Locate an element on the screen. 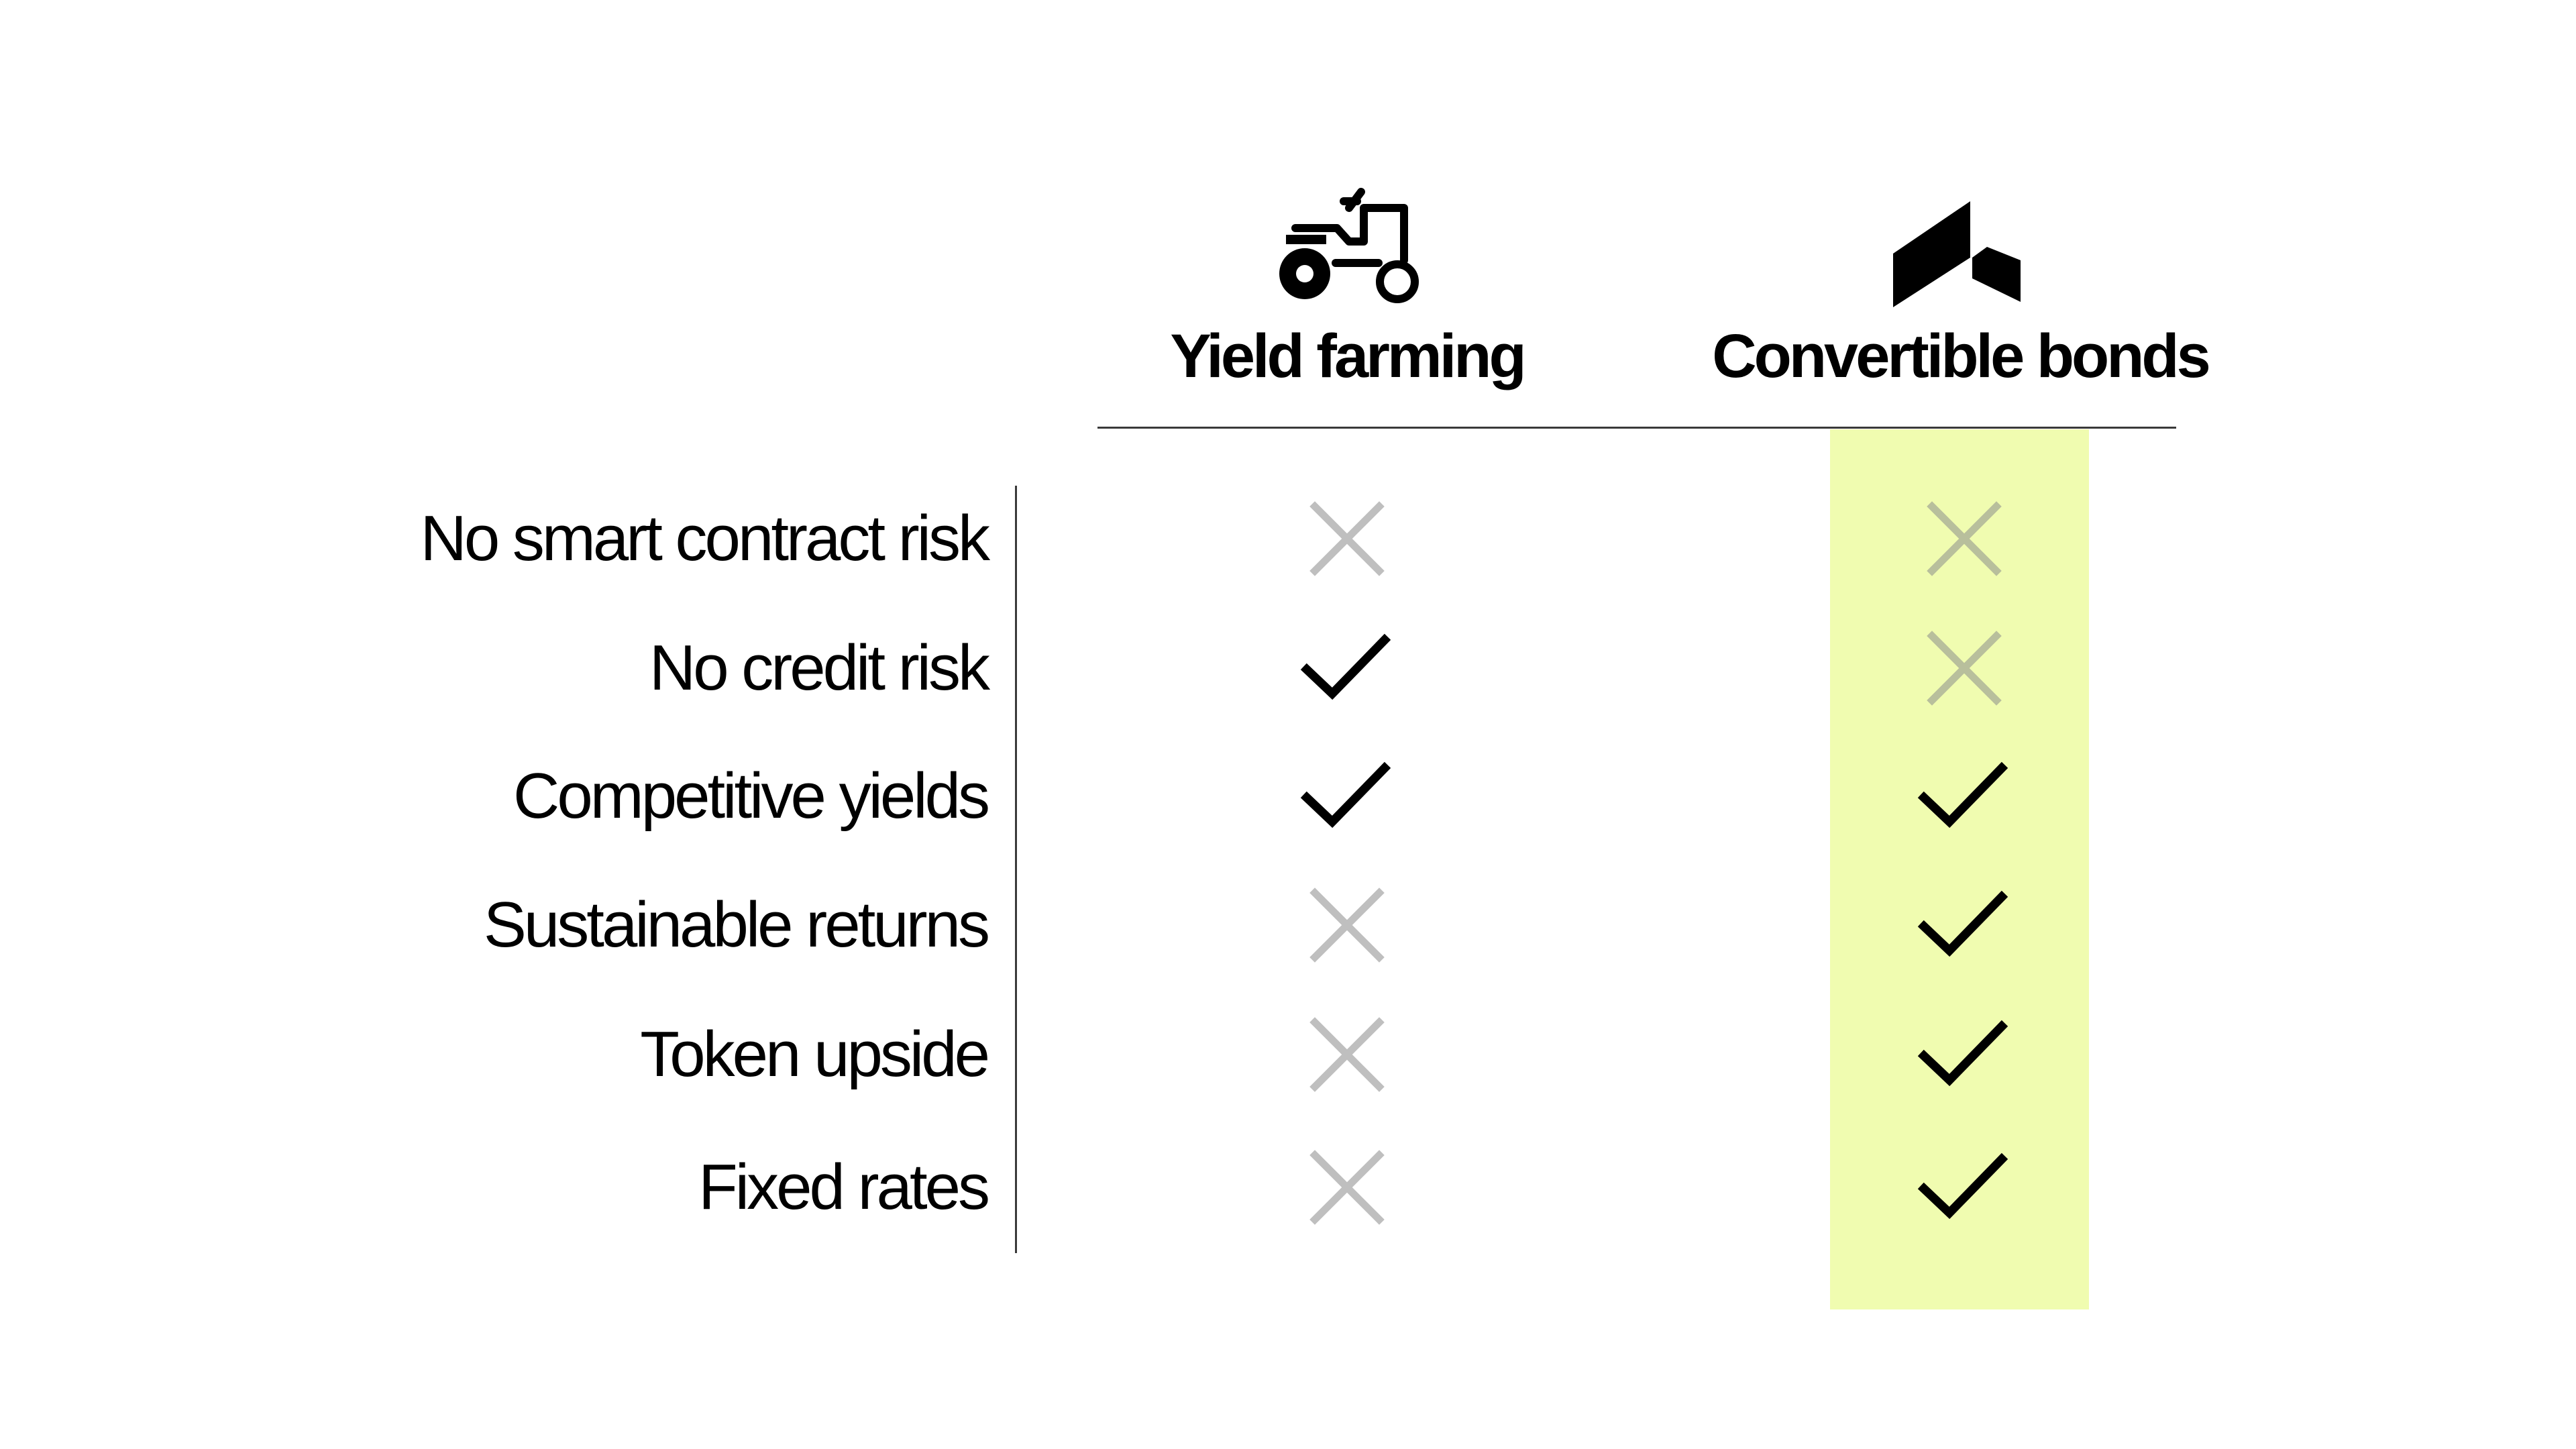  highlighted-column-background is located at coordinates (1959, 869).